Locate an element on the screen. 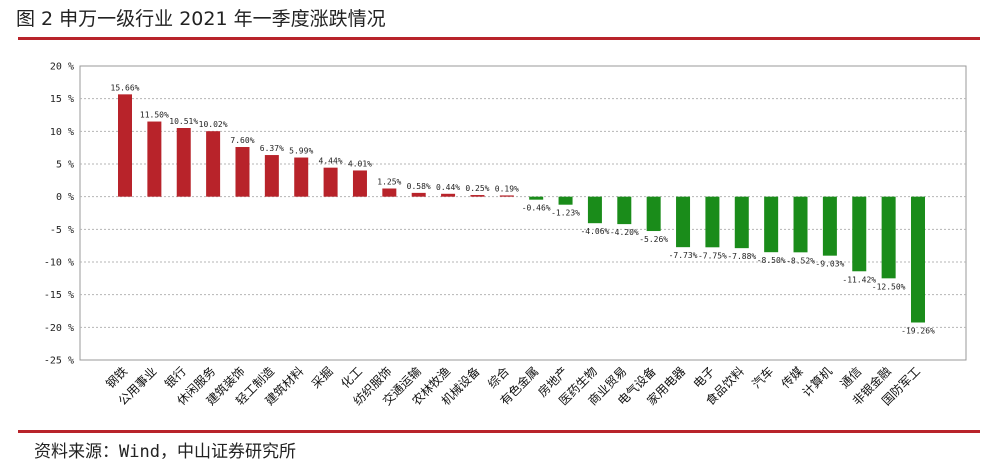 Image resolution: width=1002 pixels, height=469 pixels. figure-title: 图 2 申万一级行业 2021 年一季度涨跌情况 is located at coordinates (201, 19).